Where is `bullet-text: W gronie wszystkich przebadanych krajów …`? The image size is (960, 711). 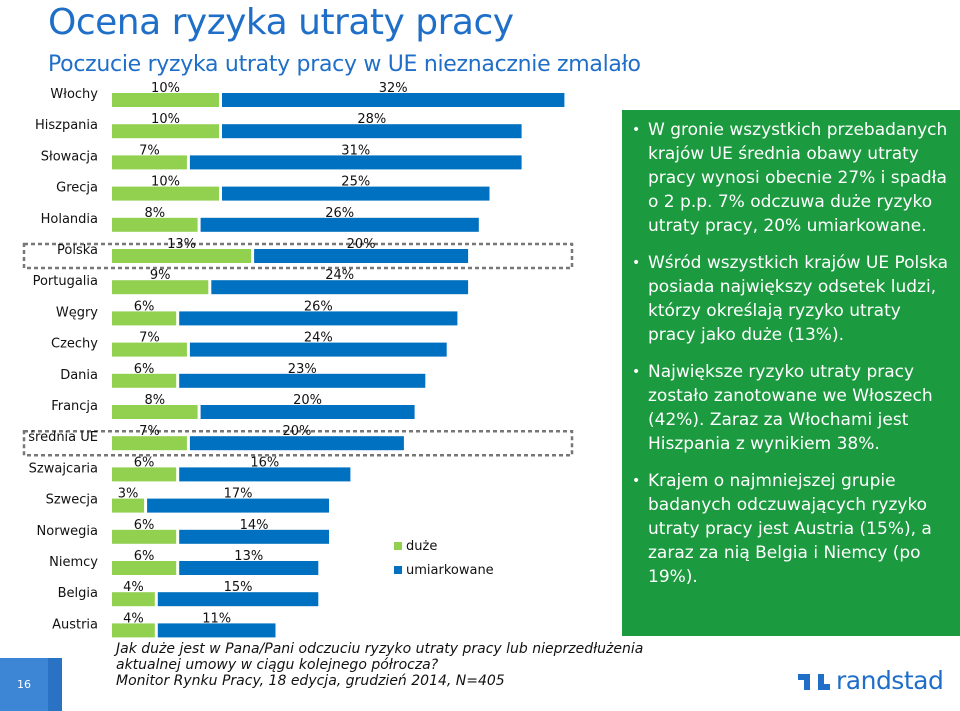
bullet-text: W gronie wszystkich przebadanych krajów … is located at coordinates (798, 178).